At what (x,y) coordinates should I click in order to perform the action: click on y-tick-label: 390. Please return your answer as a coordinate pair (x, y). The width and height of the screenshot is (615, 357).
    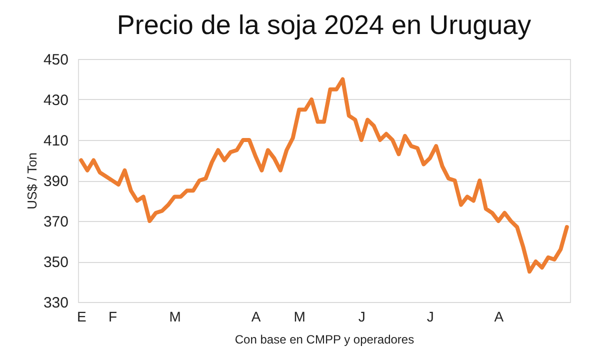
    Looking at the image, I should click on (55, 181).